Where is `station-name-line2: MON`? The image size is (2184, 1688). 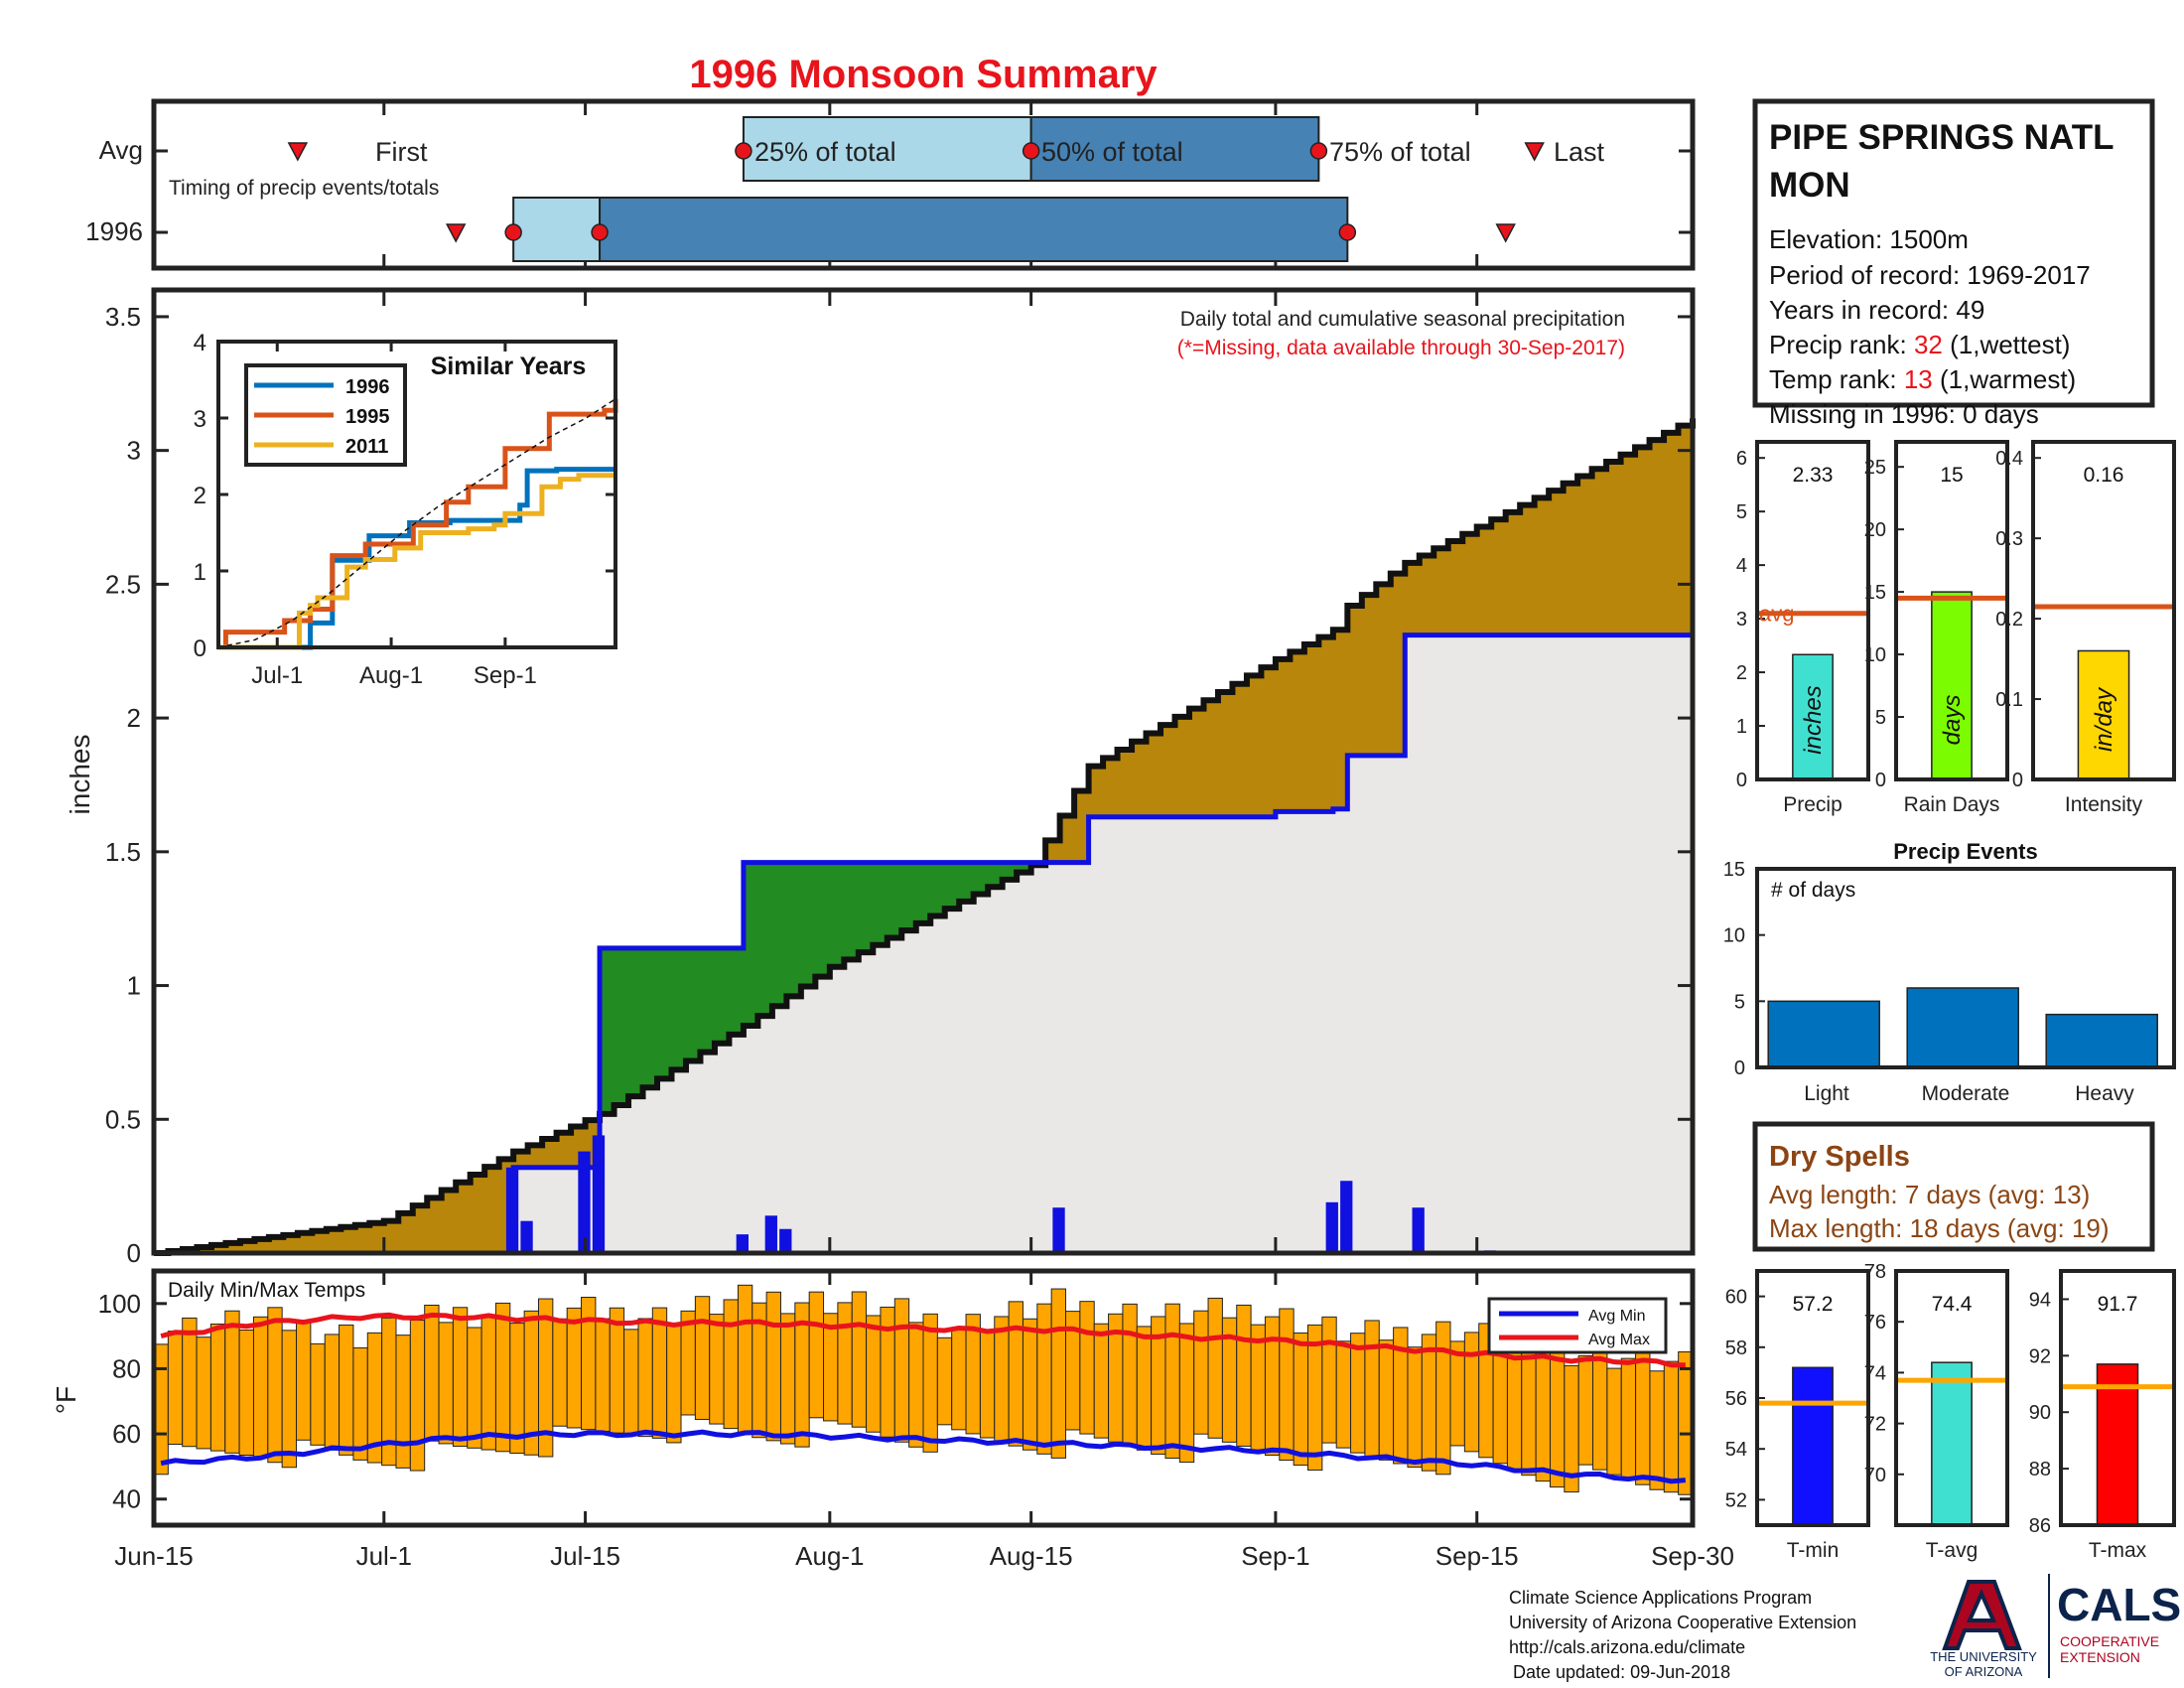
station-name-line2: MON is located at coordinates (1809, 185).